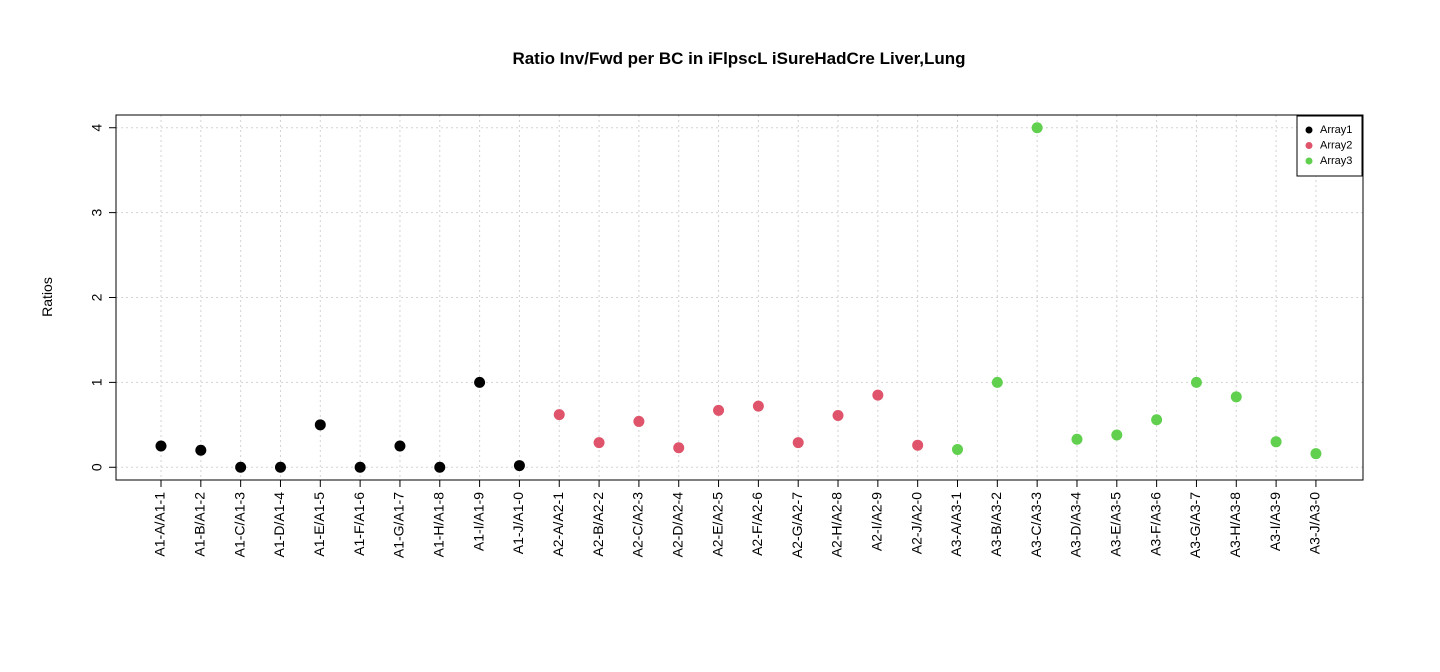  Describe the element at coordinates (837, 525) in the screenshot. I see `x-tick-label: A2-H/A2-8` at that location.